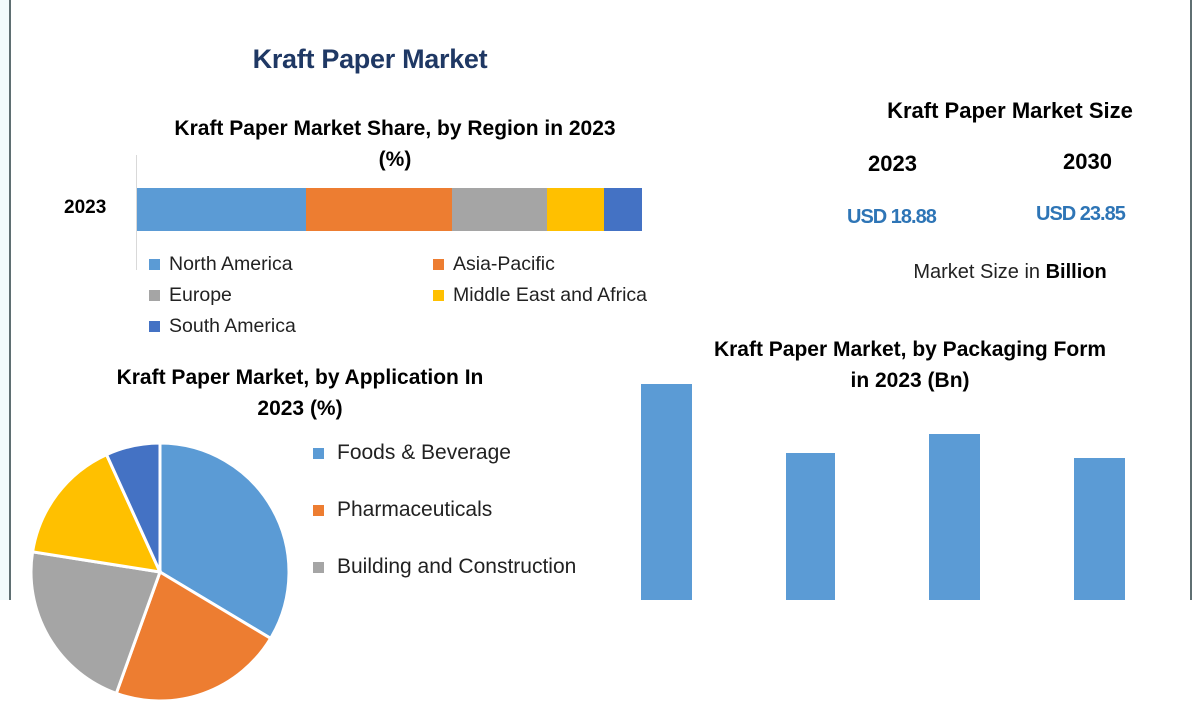 The width and height of the screenshot is (1200, 701). Describe the element at coordinates (85, 207) in the screenshot. I see `region-year-label: 2023` at that location.